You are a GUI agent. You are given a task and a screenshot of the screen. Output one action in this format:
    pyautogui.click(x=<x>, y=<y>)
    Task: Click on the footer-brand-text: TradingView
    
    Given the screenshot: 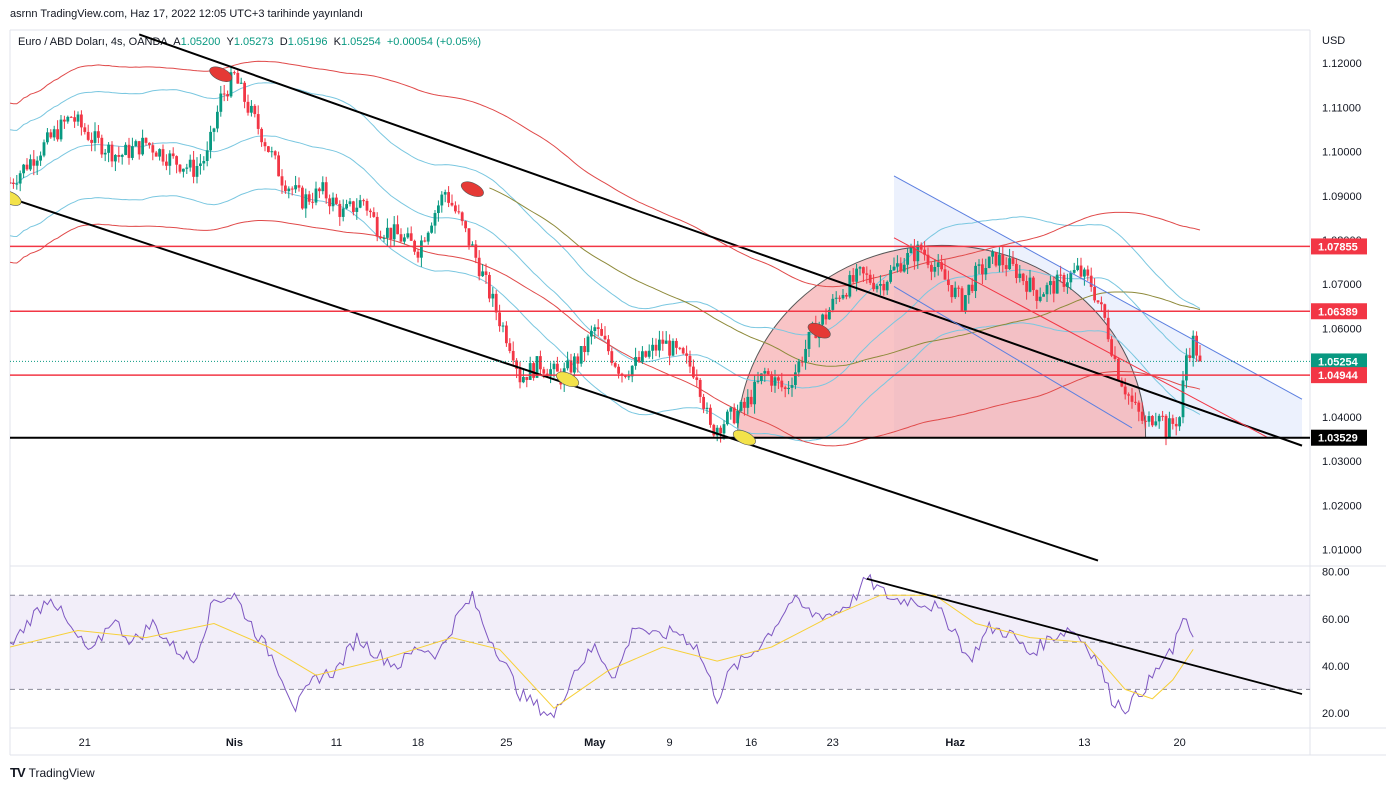 What is the action you would take?
    pyautogui.click(x=61, y=772)
    